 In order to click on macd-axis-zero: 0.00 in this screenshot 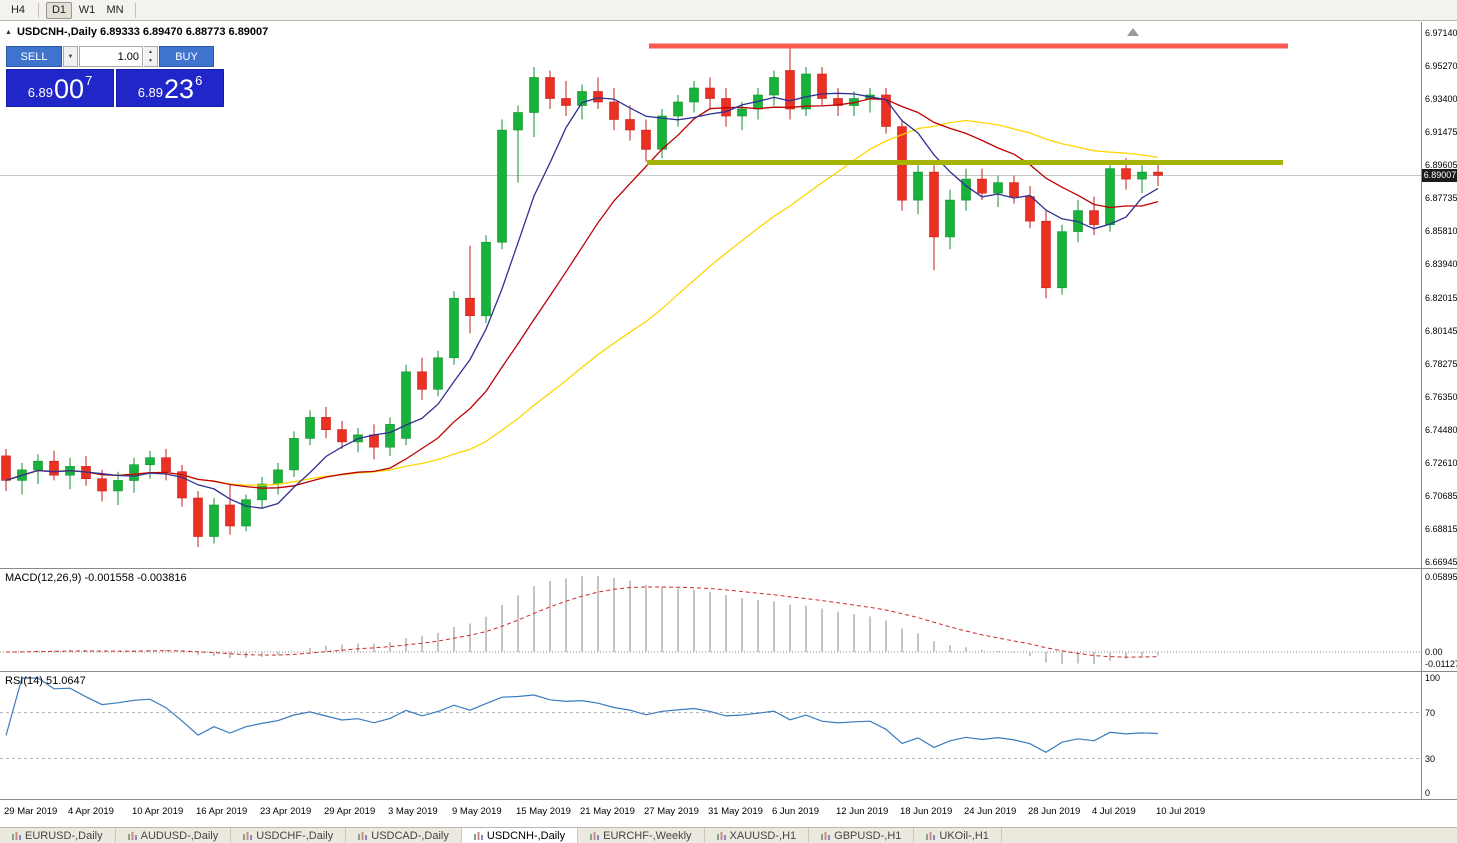, I will do `click(1434, 652)`.